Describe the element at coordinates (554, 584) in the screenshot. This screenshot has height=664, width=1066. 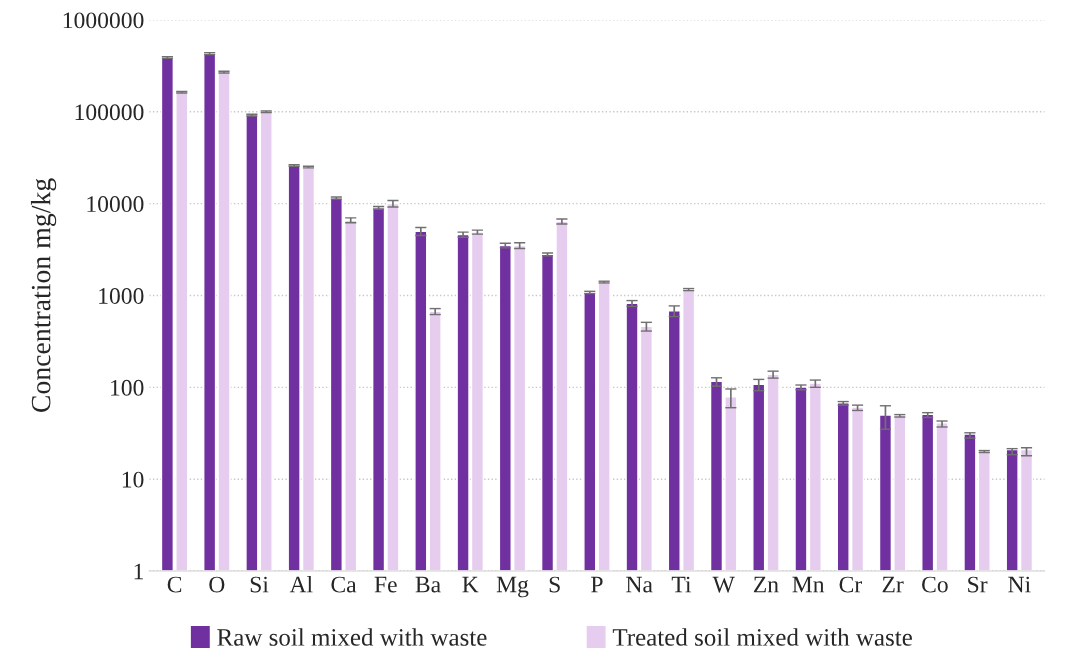
I see `x-tick-label: S` at that location.